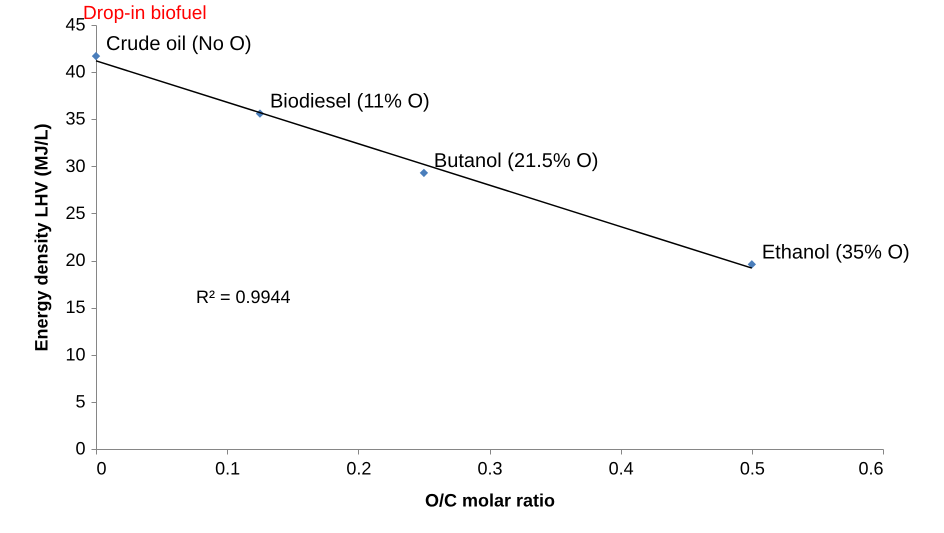 The image size is (944, 533). What do you see at coordinates (145, 13) in the screenshot?
I see `text: Drop-in biofuel` at bounding box center [145, 13].